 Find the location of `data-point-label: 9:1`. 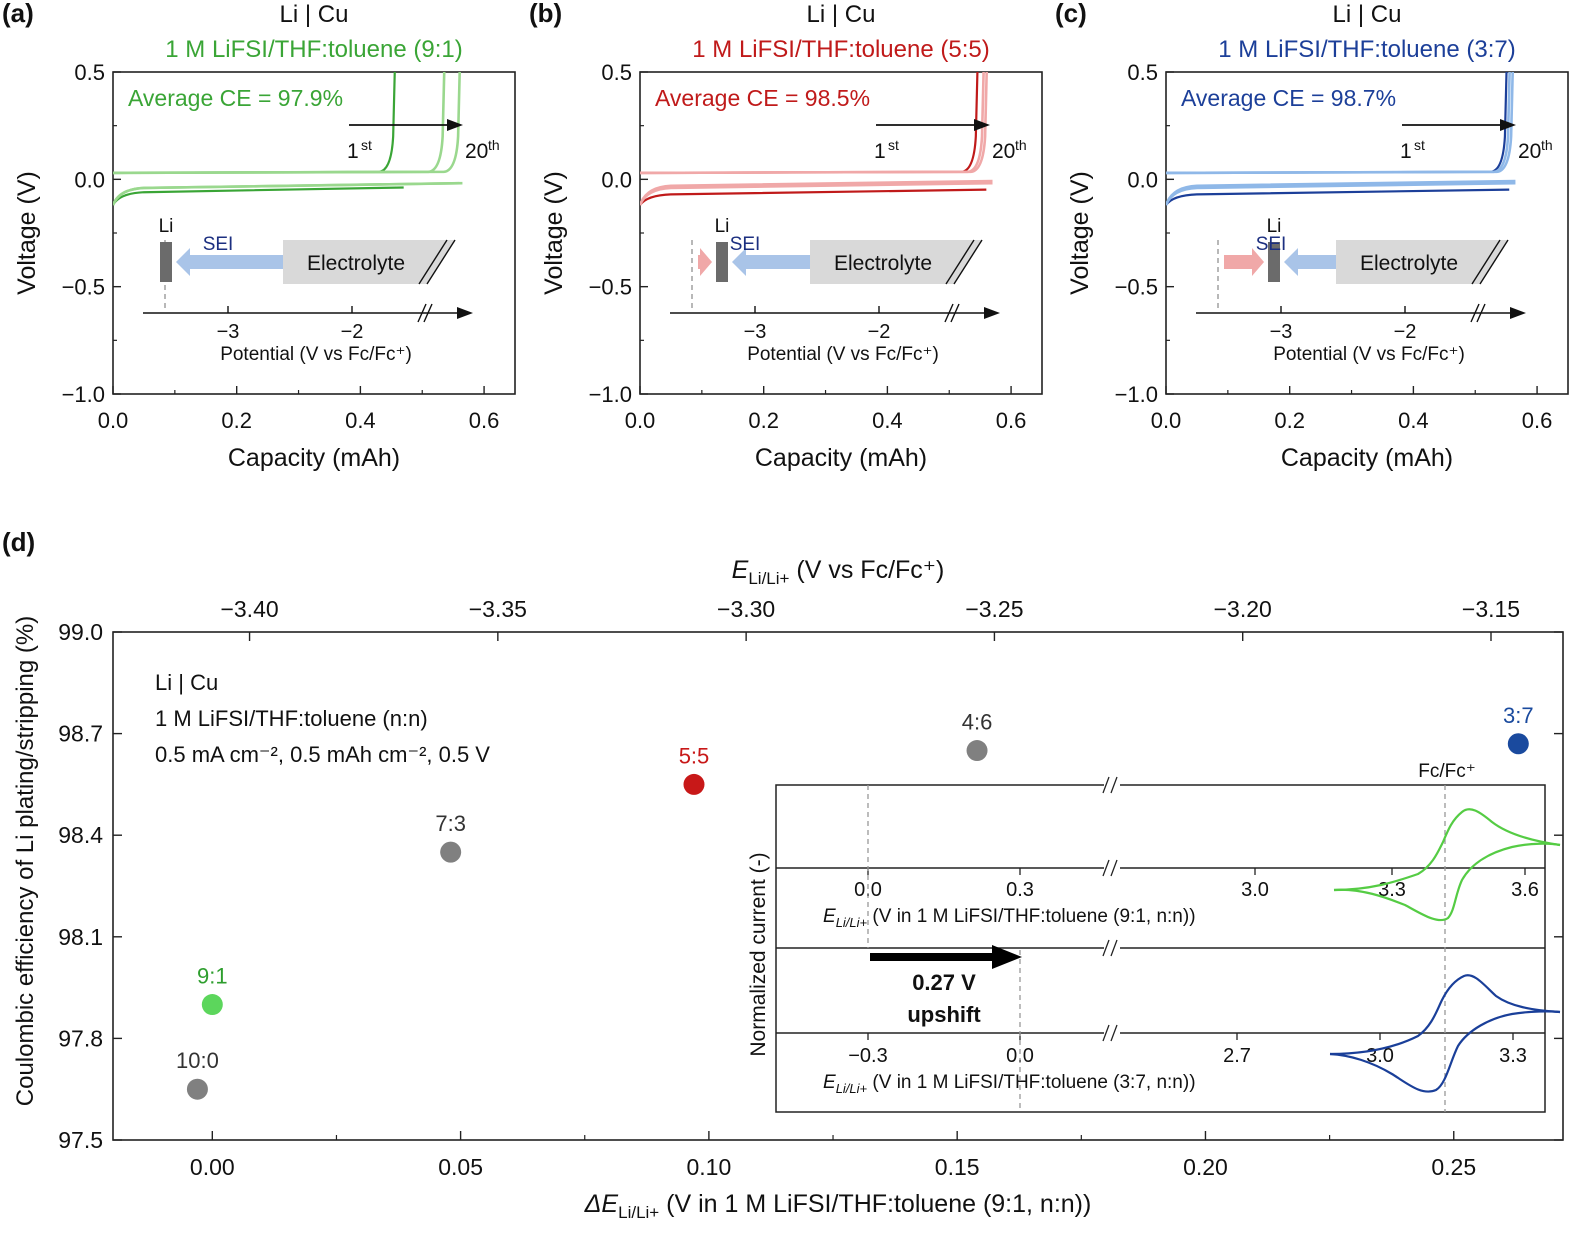

data-point-label: 9:1 is located at coordinates (212, 976).